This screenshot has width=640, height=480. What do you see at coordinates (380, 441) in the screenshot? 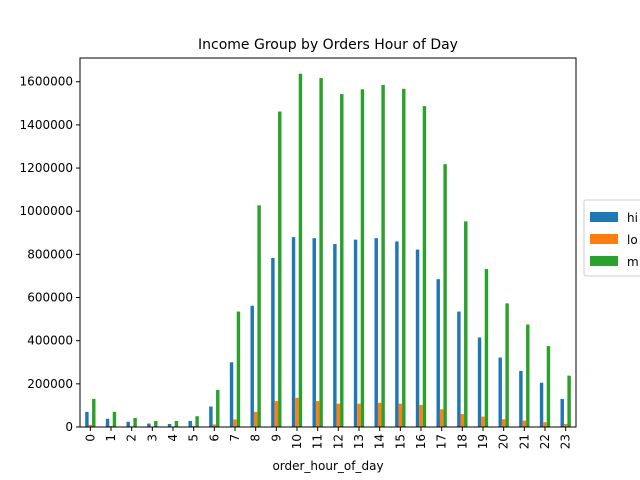
I see `x-tick-label: 14` at bounding box center [380, 441].